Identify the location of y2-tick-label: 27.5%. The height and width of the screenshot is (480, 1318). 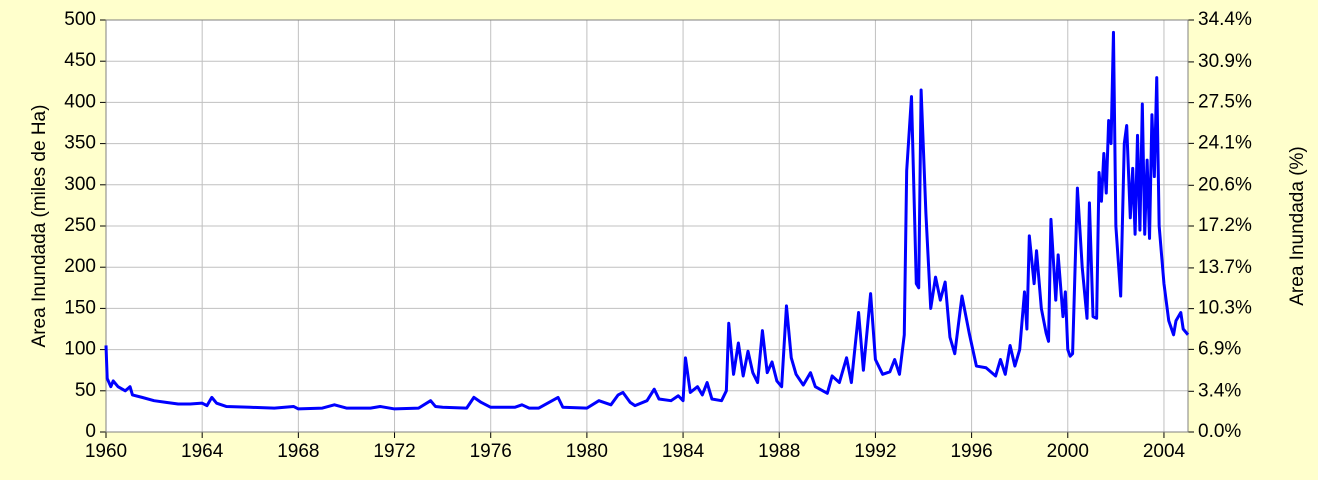
(1225, 102).